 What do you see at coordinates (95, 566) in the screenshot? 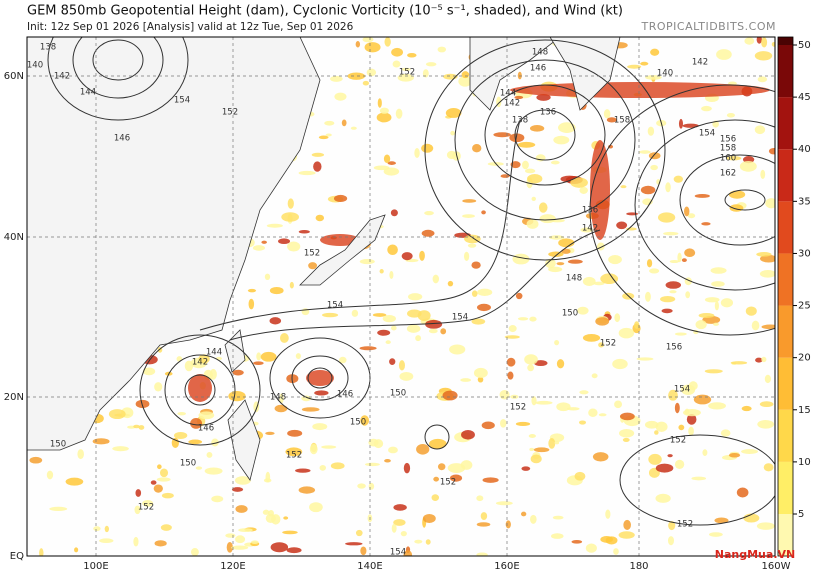
I see `lon-label: 100E` at bounding box center [95, 566].